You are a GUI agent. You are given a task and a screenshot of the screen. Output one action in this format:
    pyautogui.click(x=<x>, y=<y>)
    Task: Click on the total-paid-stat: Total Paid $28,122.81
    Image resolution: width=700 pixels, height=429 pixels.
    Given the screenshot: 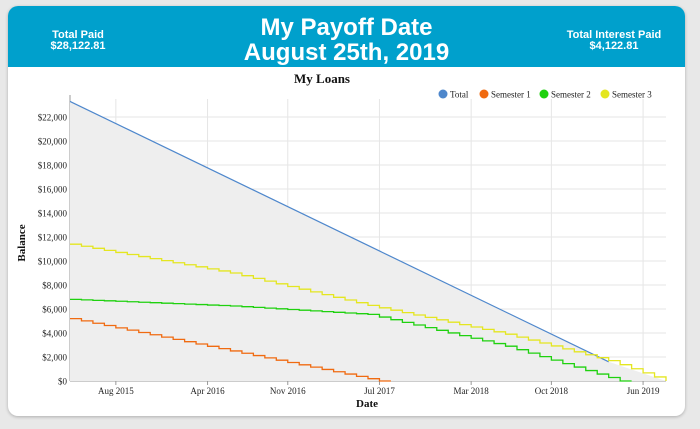 What is the action you would take?
    pyautogui.click(x=83, y=41)
    